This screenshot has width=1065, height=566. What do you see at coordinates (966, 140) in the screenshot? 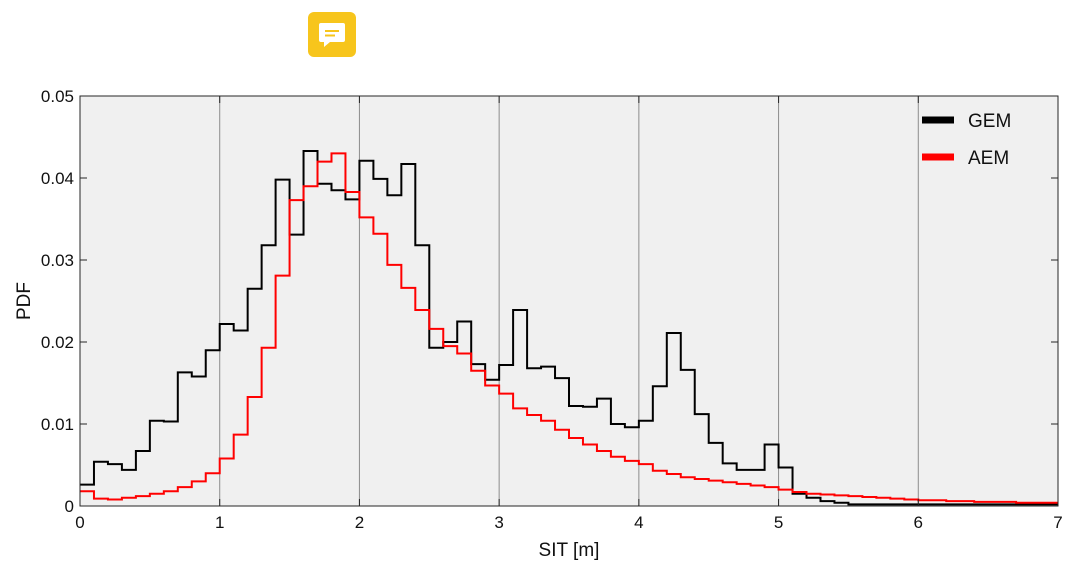
I see `legend: GEM AEM` at bounding box center [966, 140].